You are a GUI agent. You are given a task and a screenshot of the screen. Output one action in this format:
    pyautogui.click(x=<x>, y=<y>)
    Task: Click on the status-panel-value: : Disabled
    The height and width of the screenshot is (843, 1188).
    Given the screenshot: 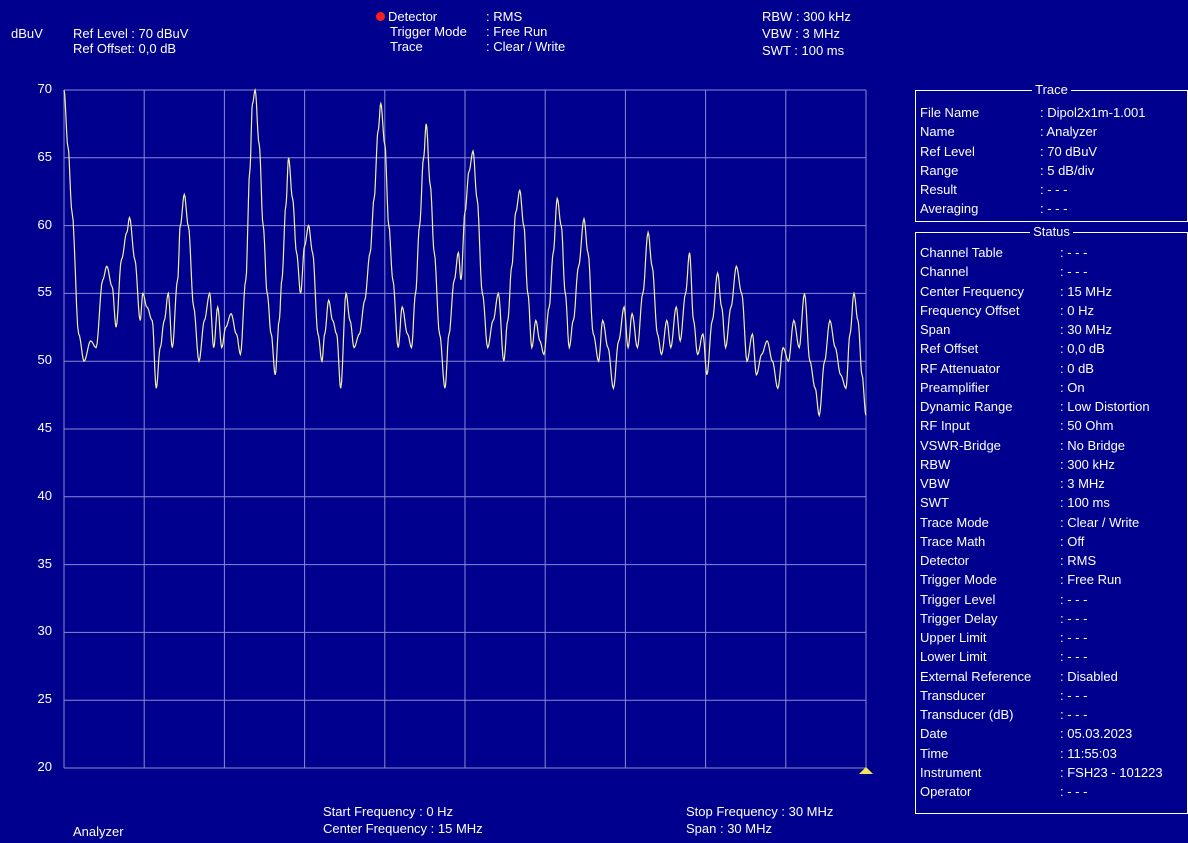 What is the action you would take?
    pyautogui.click(x=1089, y=676)
    